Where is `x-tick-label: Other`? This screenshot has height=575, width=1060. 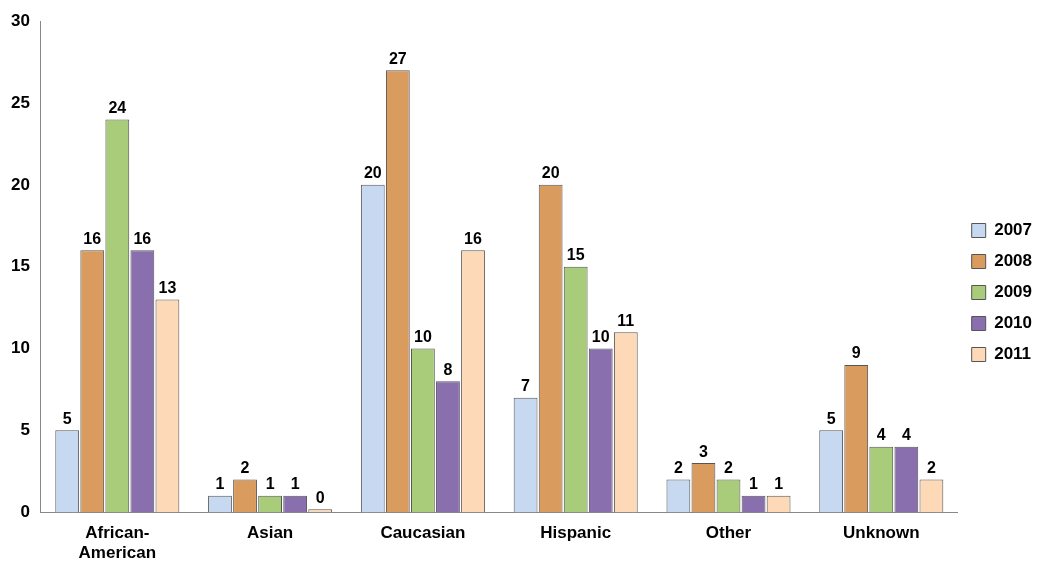 x-tick-label: Other is located at coordinates (728, 533).